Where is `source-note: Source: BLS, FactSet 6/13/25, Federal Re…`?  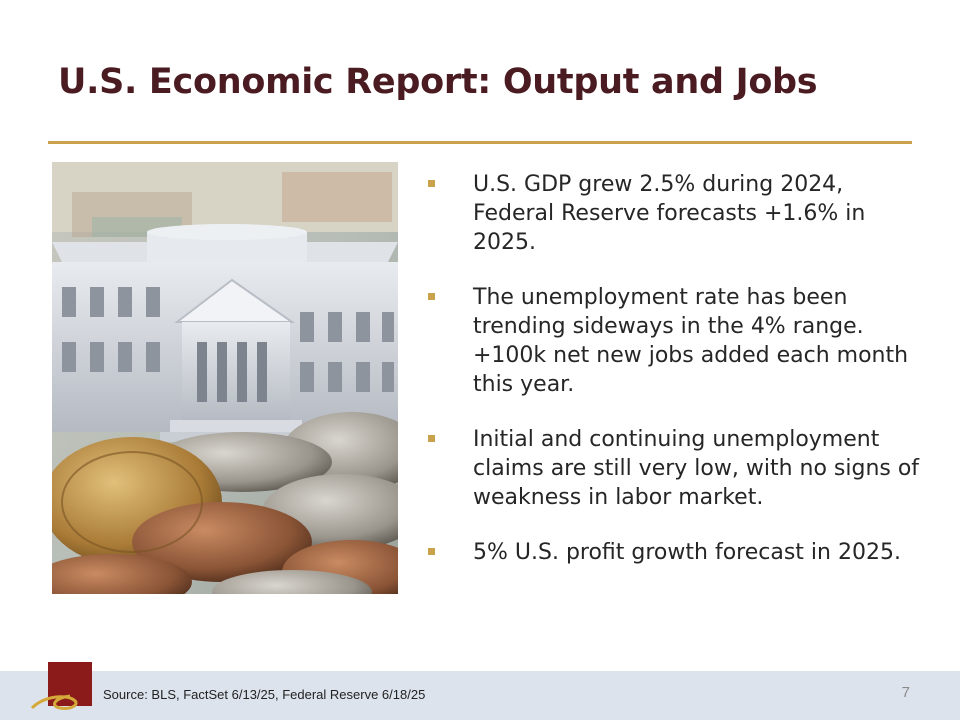 source-note: Source: BLS, FactSet 6/13/25, Federal Re… is located at coordinates (264, 694).